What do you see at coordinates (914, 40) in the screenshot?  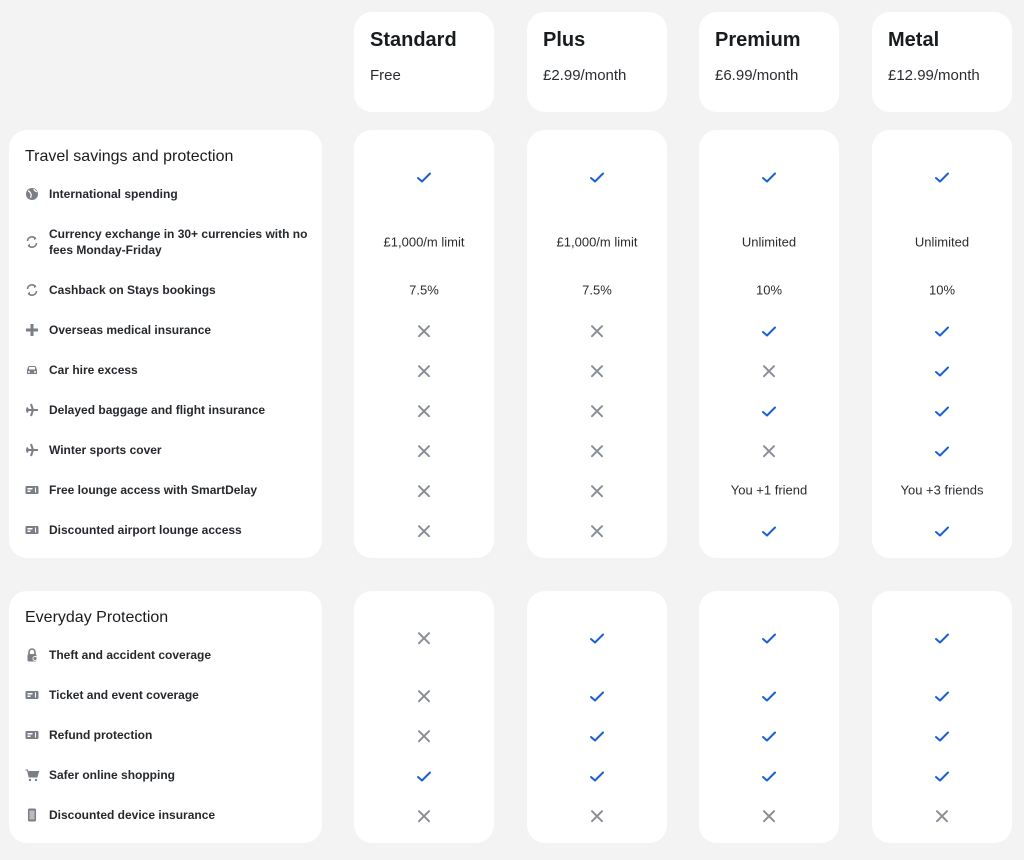 I see `plan-name: Metal` at bounding box center [914, 40].